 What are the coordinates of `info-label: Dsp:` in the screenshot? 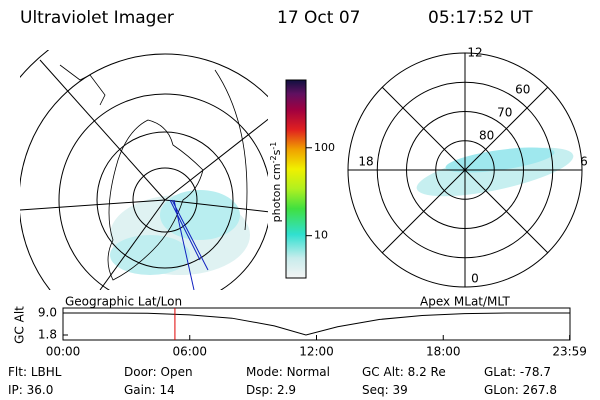 It's located at (259, 390).